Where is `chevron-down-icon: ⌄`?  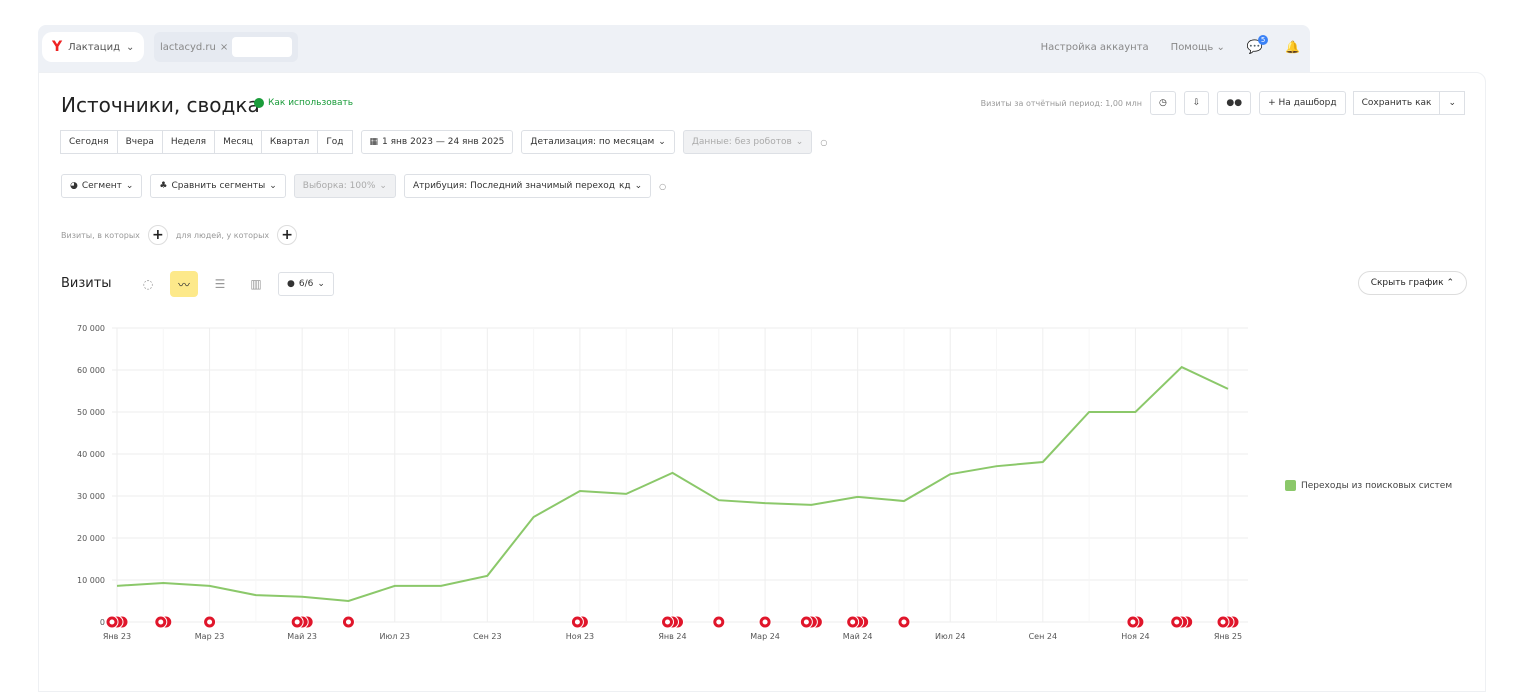 chevron-down-icon: ⌄ is located at coordinates (130, 47).